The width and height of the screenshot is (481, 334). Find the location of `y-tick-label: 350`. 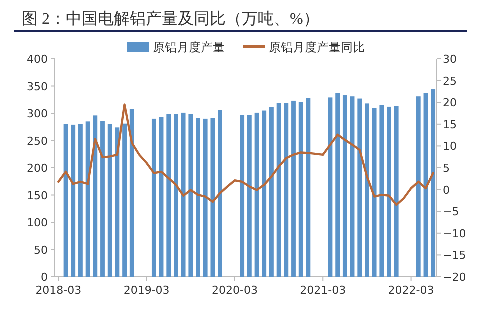

y-tick-label: 350 is located at coordinates (37, 87).